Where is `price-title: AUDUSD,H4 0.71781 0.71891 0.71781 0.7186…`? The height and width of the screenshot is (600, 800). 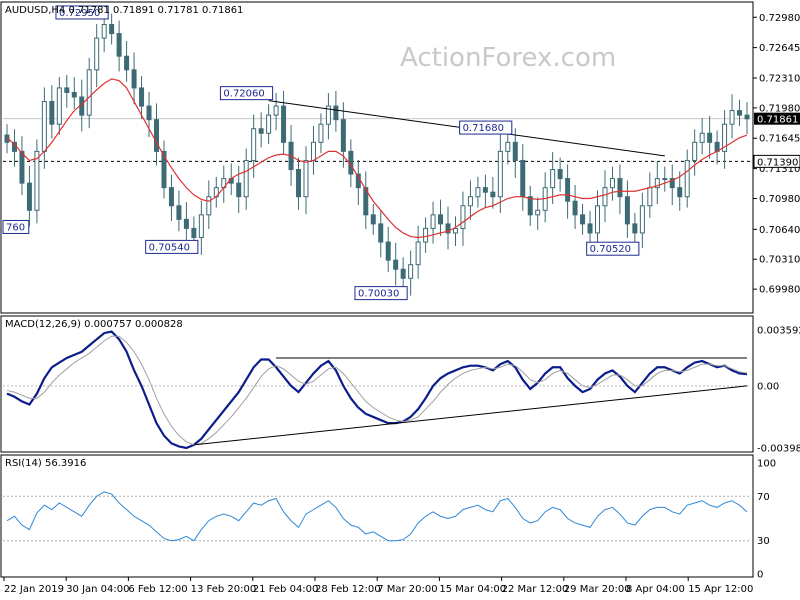
price-title: AUDUSD,H4 0.71781 0.71891 0.71781 0.7186… is located at coordinates (124, 10).